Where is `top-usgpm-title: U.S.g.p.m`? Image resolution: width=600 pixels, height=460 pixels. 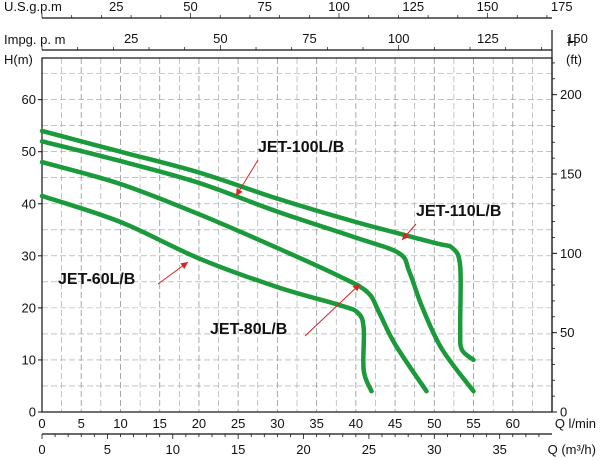 top-usgpm-title: U.S.g.p.m is located at coordinates (33, 7).